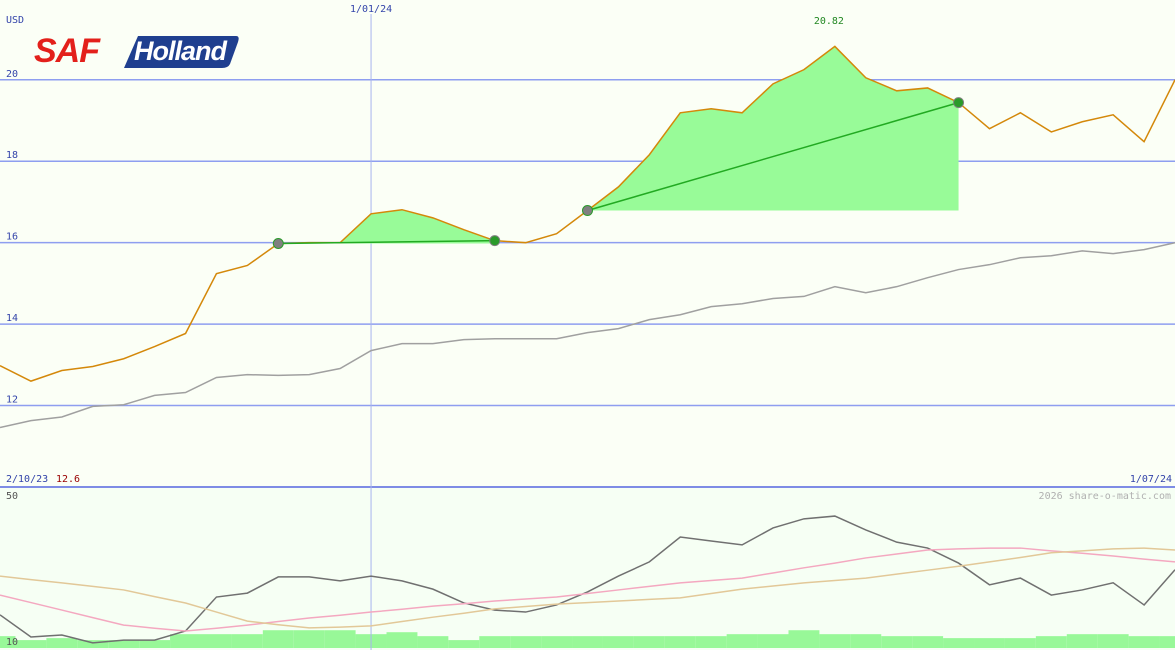 Image resolution: width=1175 pixels, height=650 pixels. Describe the element at coordinates (829, 21) in the screenshot. I see `max-label: 20.82` at that location.